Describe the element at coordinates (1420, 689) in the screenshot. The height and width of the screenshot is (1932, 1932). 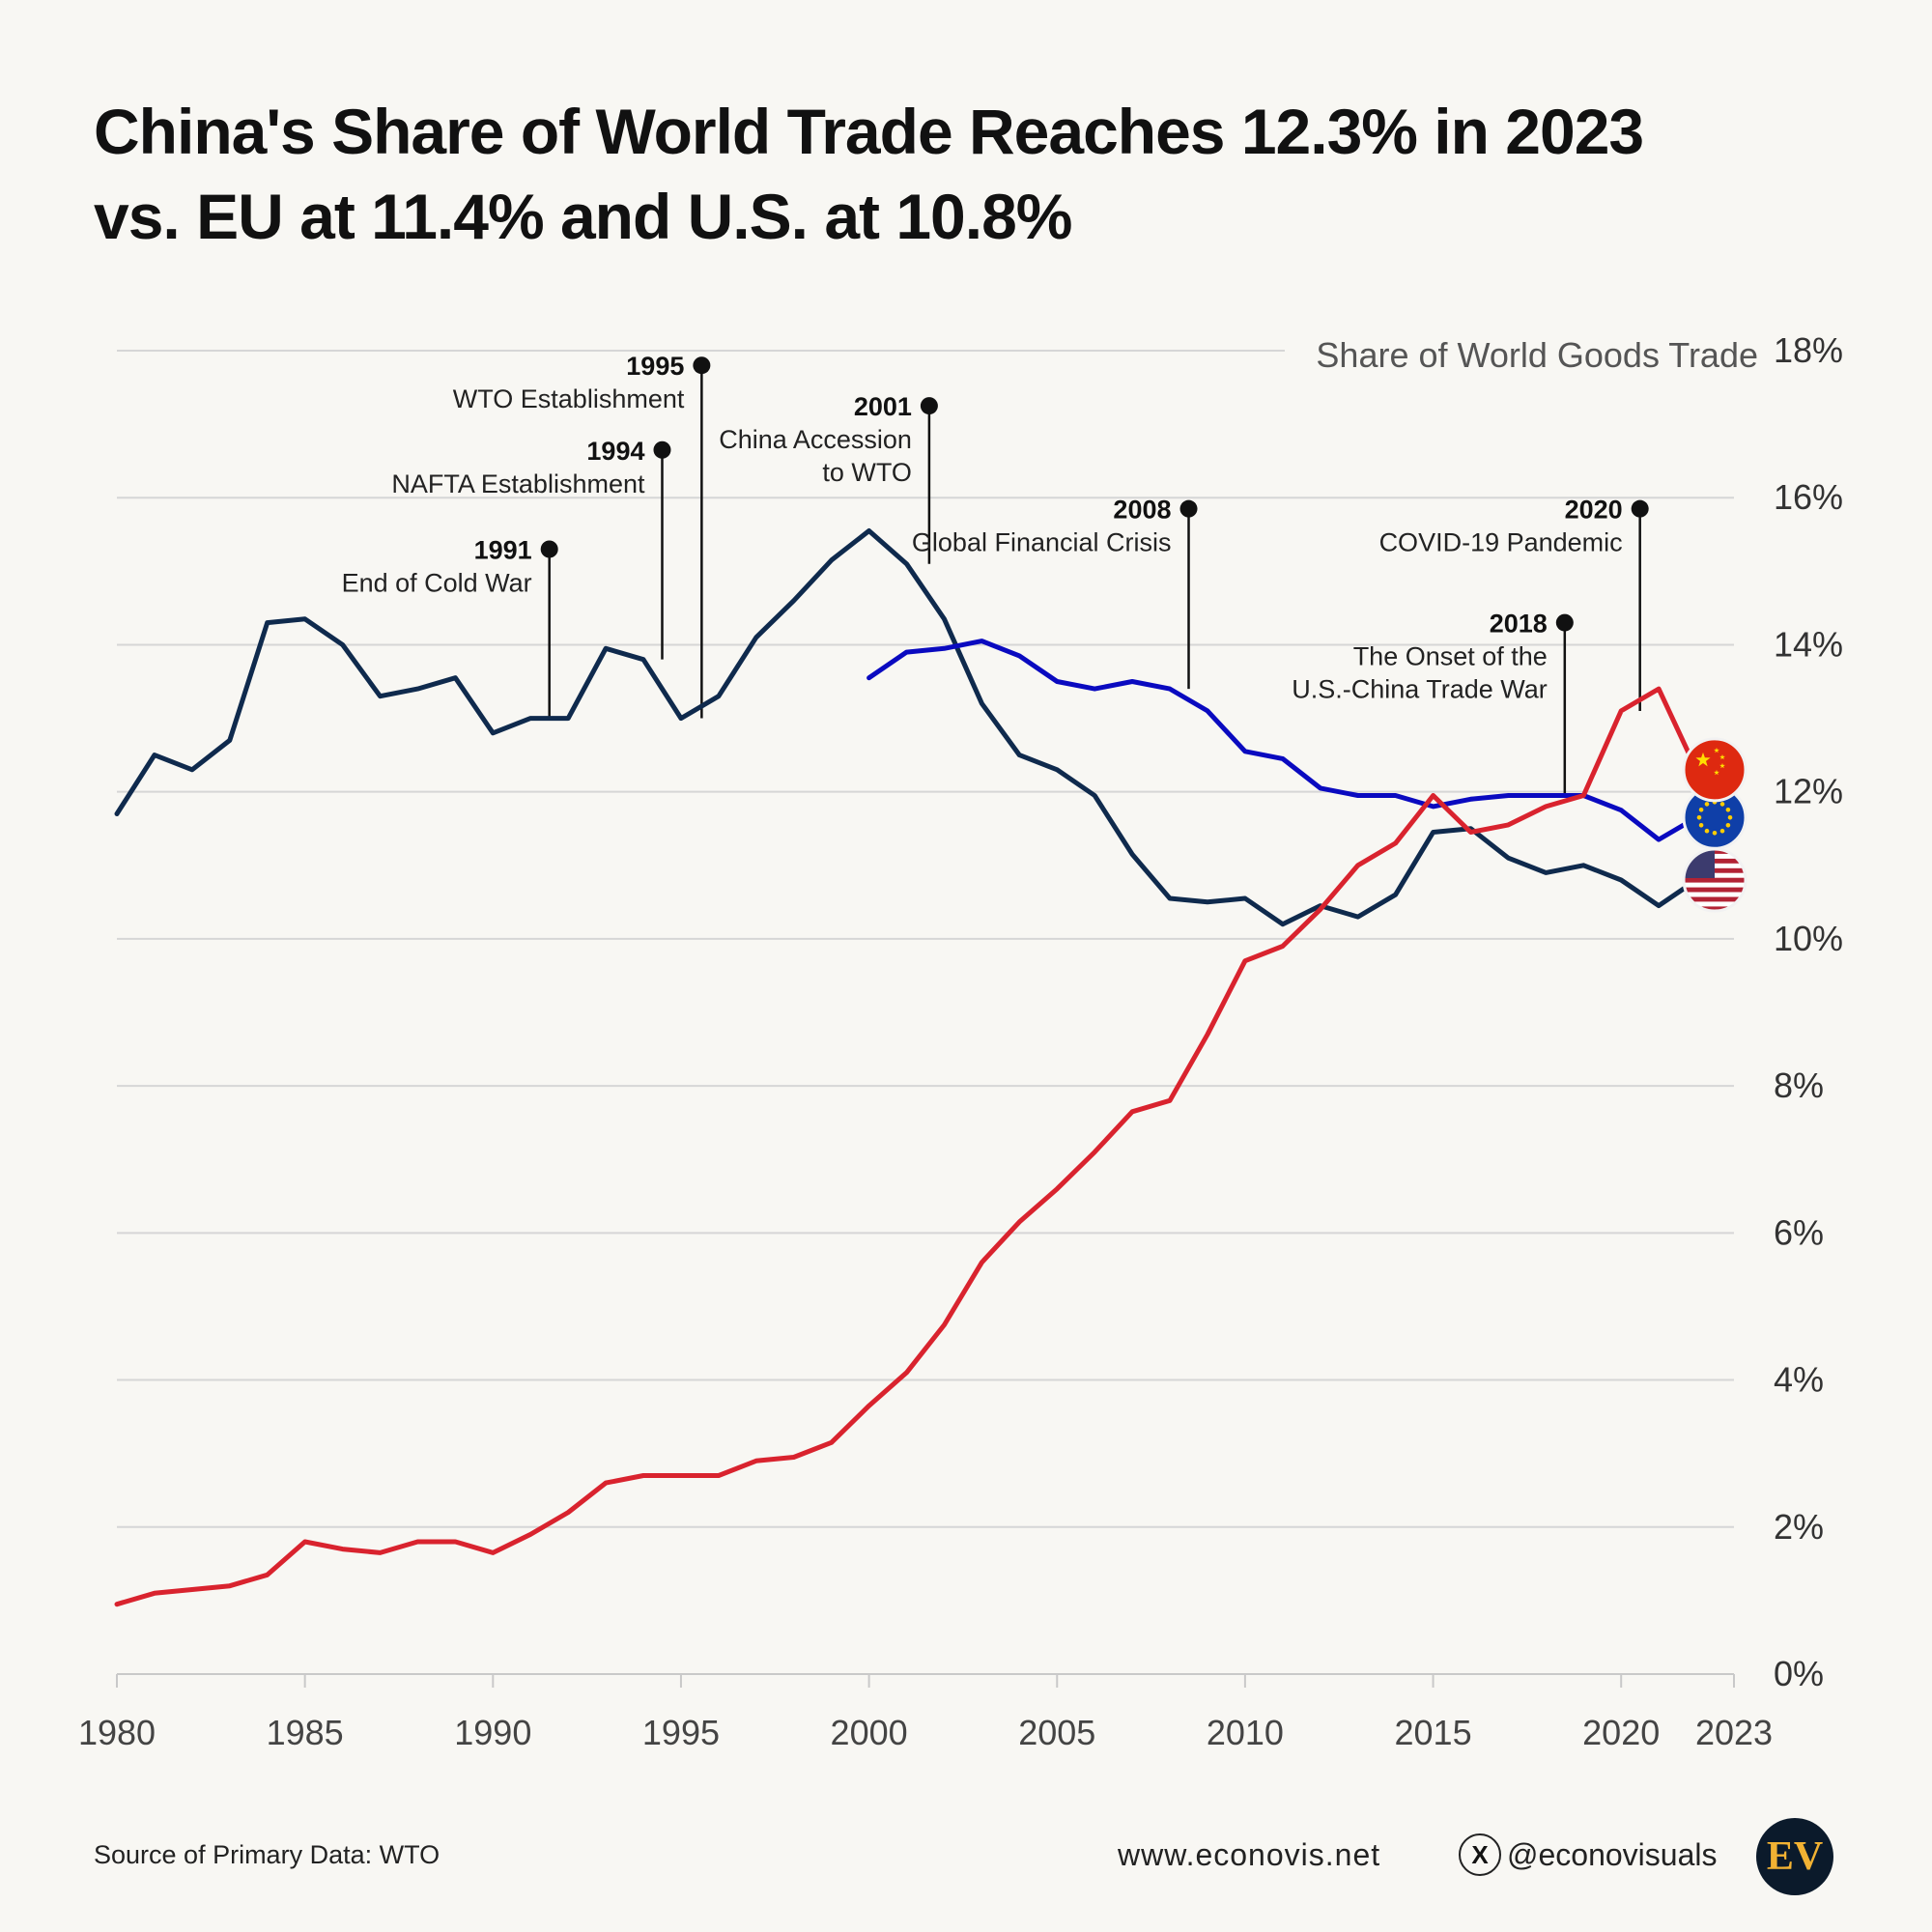
I see `annotation-label: U.S.-China Trade War` at that location.